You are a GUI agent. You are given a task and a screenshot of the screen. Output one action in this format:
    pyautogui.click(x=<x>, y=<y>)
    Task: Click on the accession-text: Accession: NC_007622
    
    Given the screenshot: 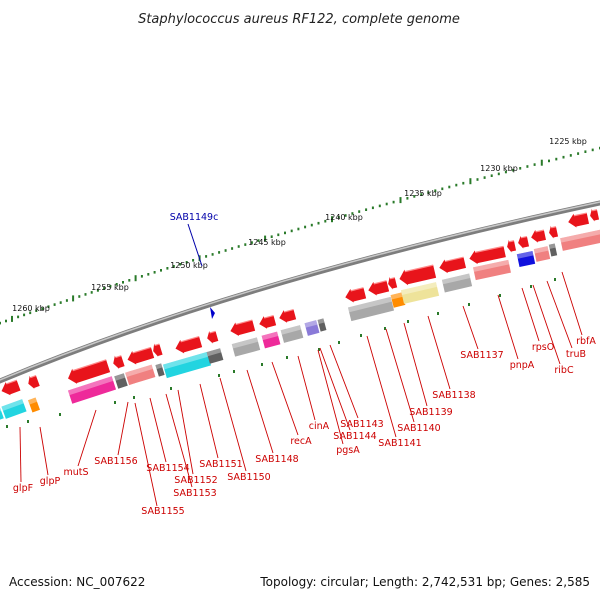 What is the action you would take?
    pyautogui.click(x=77, y=582)
    